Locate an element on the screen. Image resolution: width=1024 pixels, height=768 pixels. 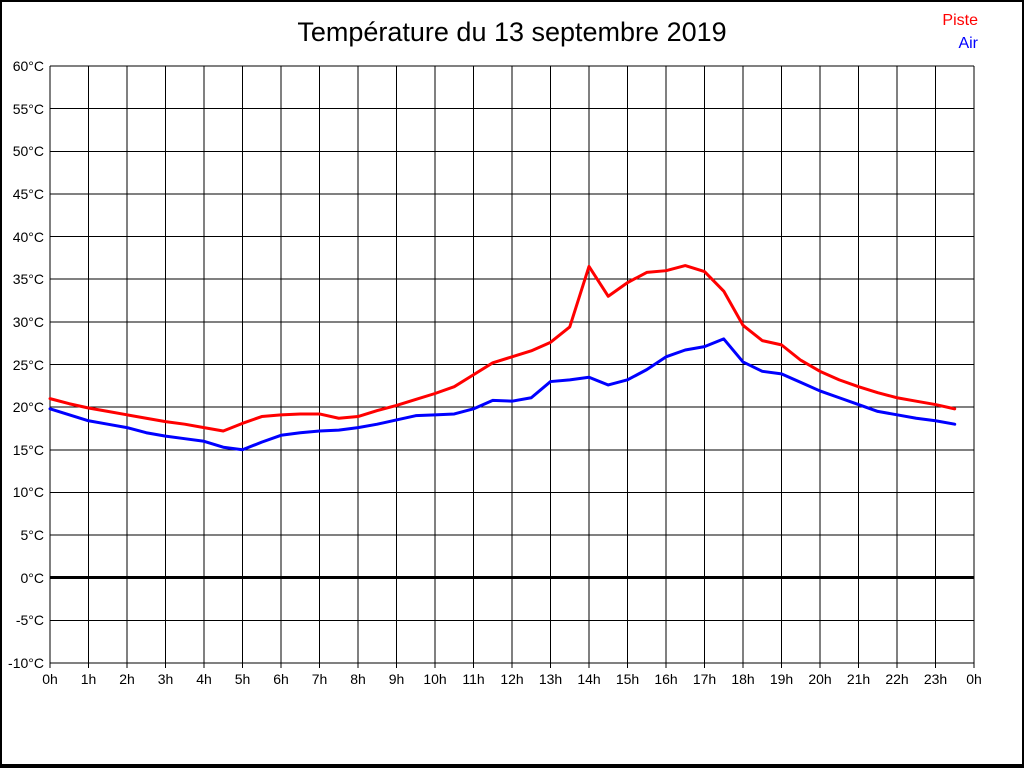
x-tick-label: 6h is located at coordinates (281, 679).